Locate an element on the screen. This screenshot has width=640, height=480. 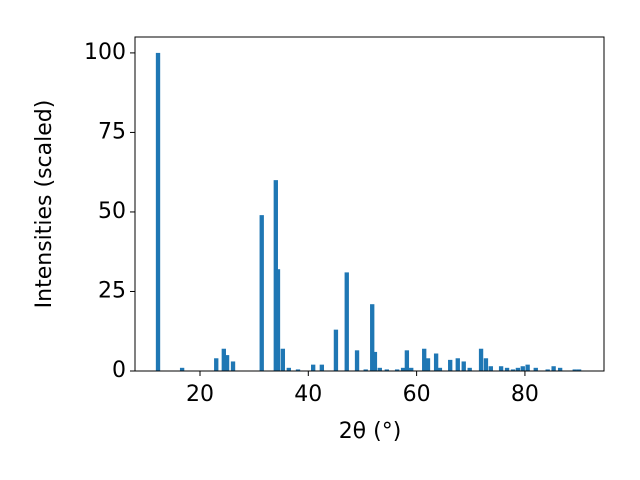
x-tick-label: 60 is located at coordinates (417, 394).